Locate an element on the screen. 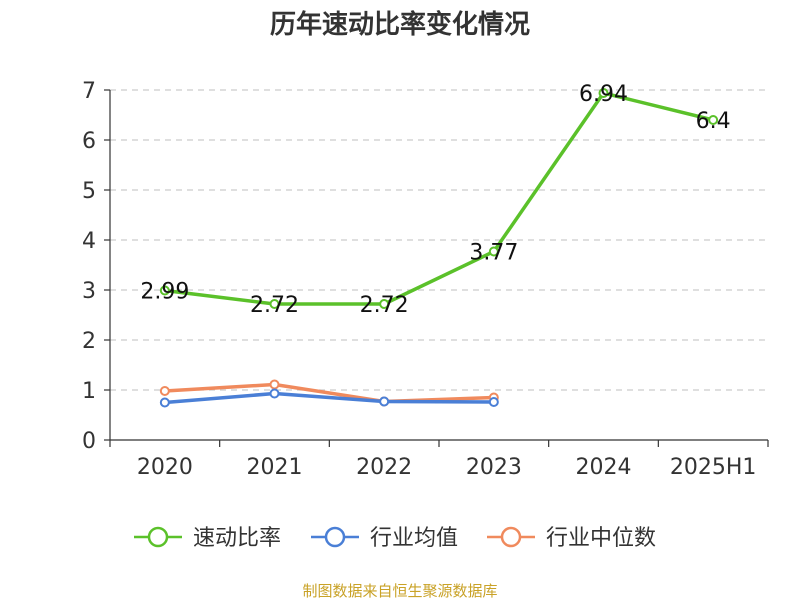  y-tick-label: 0 is located at coordinates (89, 441).